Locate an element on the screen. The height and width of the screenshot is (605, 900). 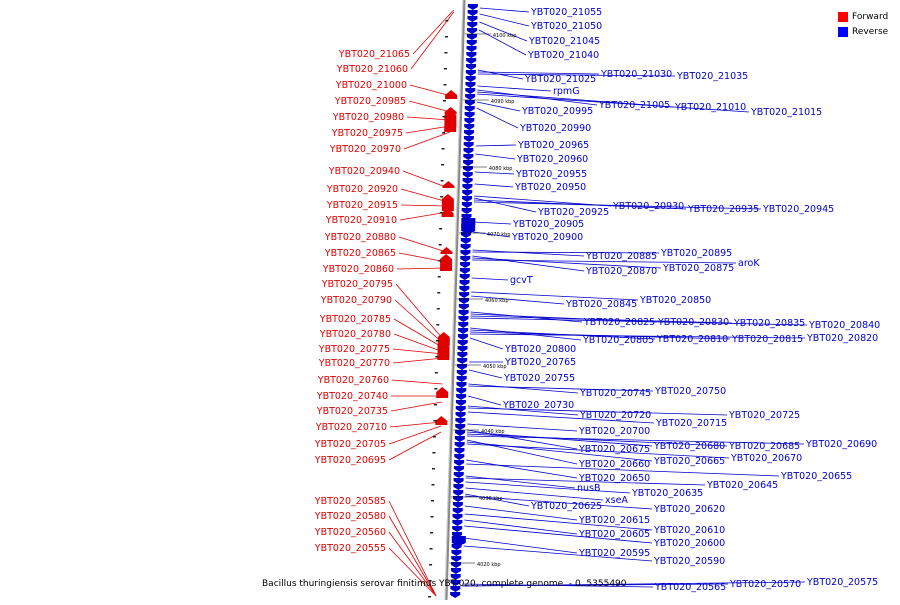
gene-label-ybt020-20710: YBT020_20710 is located at coordinates (351, 427).